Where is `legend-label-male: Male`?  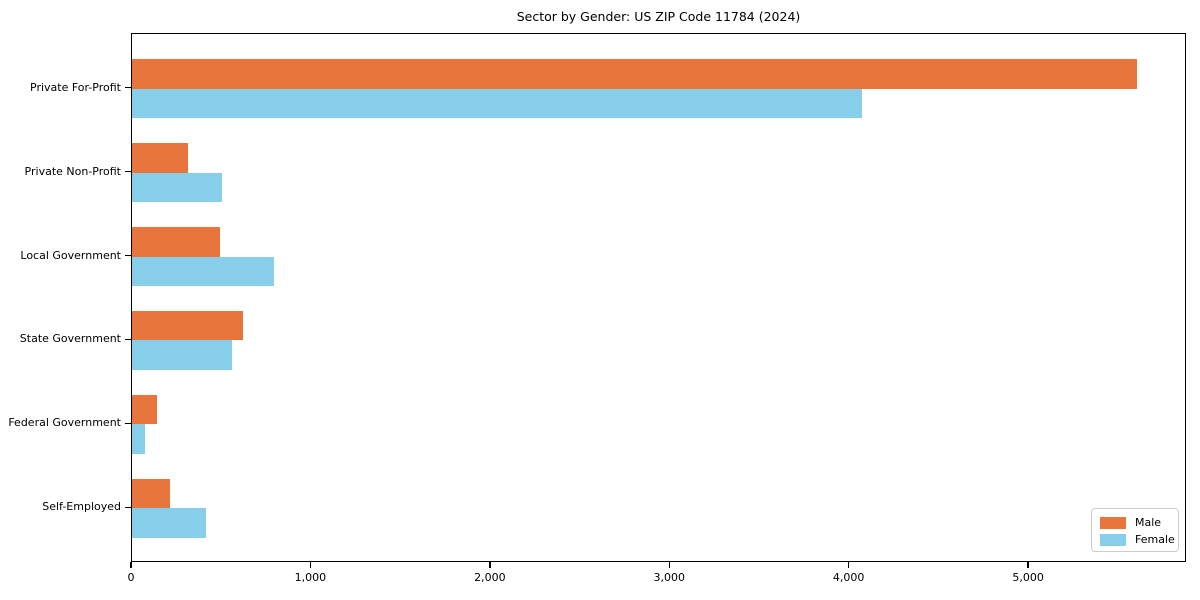 legend-label-male: Male is located at coordinates (1148, 522).